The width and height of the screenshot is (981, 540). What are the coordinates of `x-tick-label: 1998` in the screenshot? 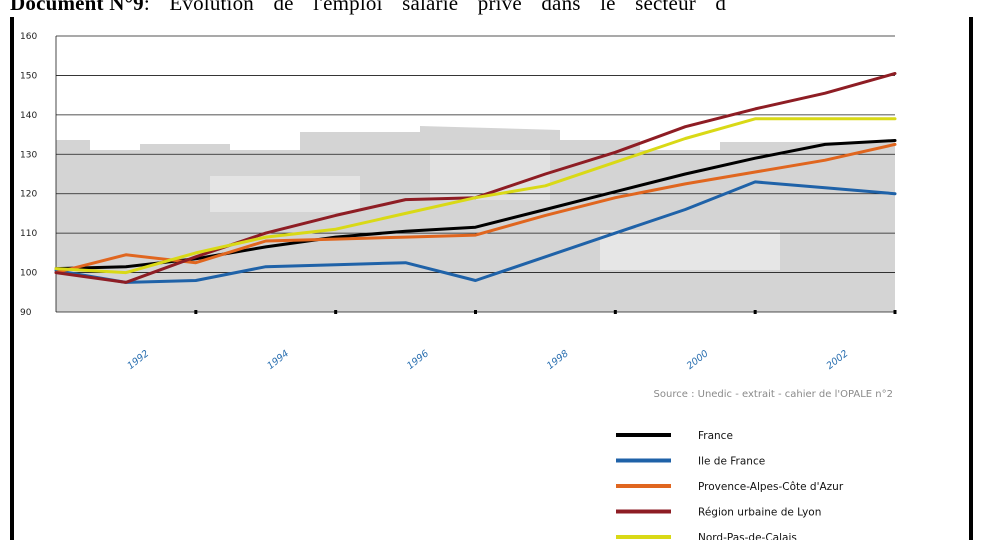 It's located at (558, 360).